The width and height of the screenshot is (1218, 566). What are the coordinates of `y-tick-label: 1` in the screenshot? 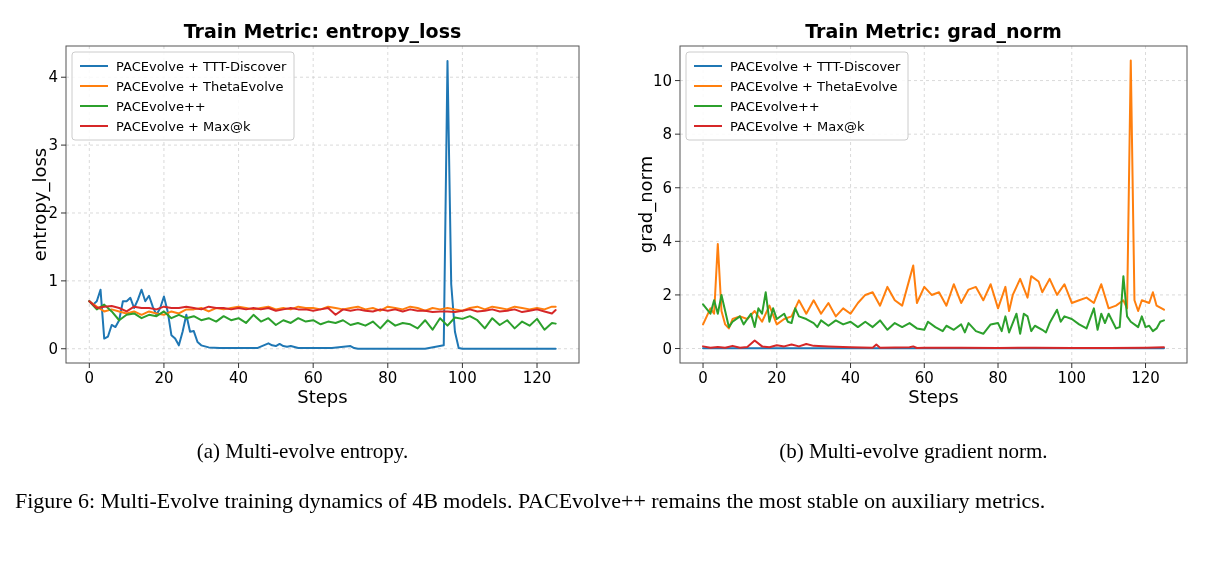 It's located at (53, 280).